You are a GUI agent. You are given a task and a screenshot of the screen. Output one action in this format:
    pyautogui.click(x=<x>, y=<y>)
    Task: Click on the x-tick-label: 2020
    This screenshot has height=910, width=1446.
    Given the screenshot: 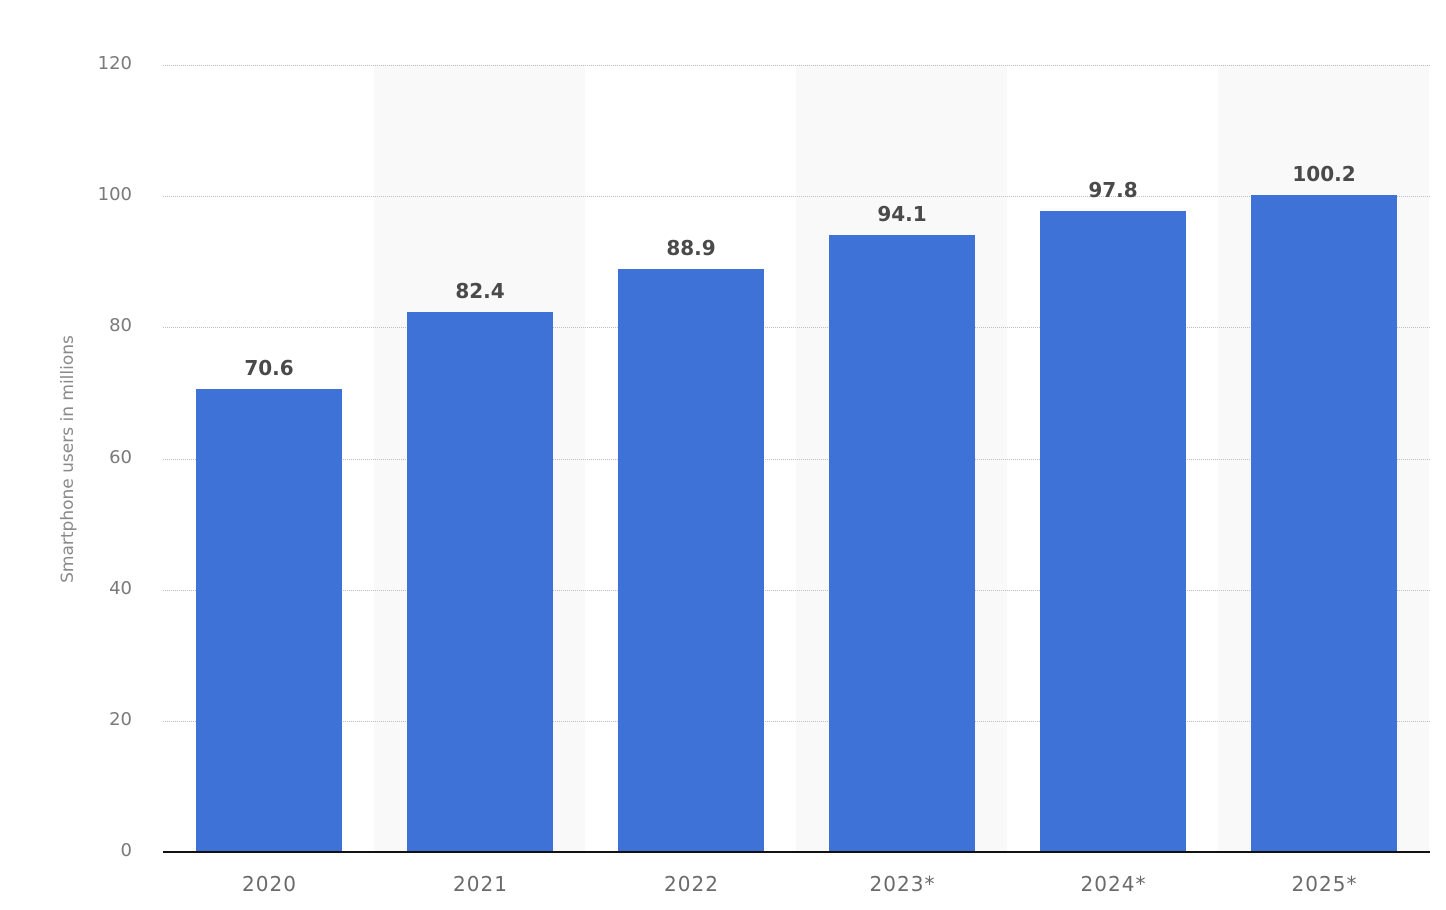 What is the action you would take?
    pyautogui.click(x=269, y=884)
    